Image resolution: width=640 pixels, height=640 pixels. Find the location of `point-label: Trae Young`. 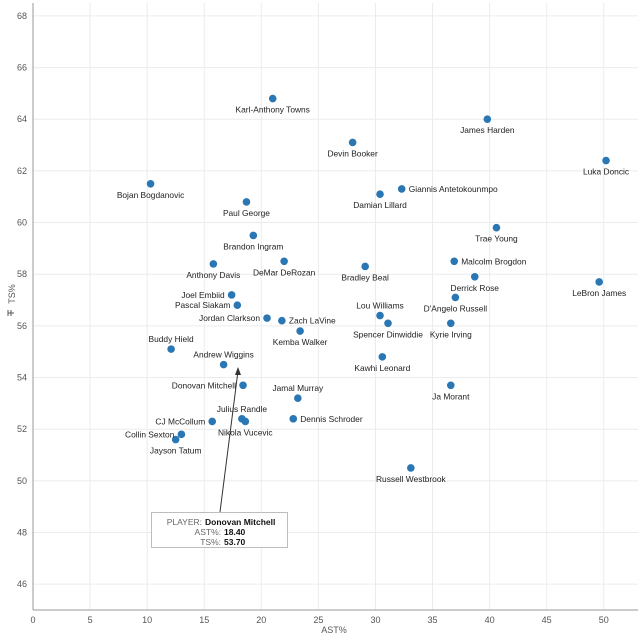

point-label: Trae Young is located at coordinates (496, 239).